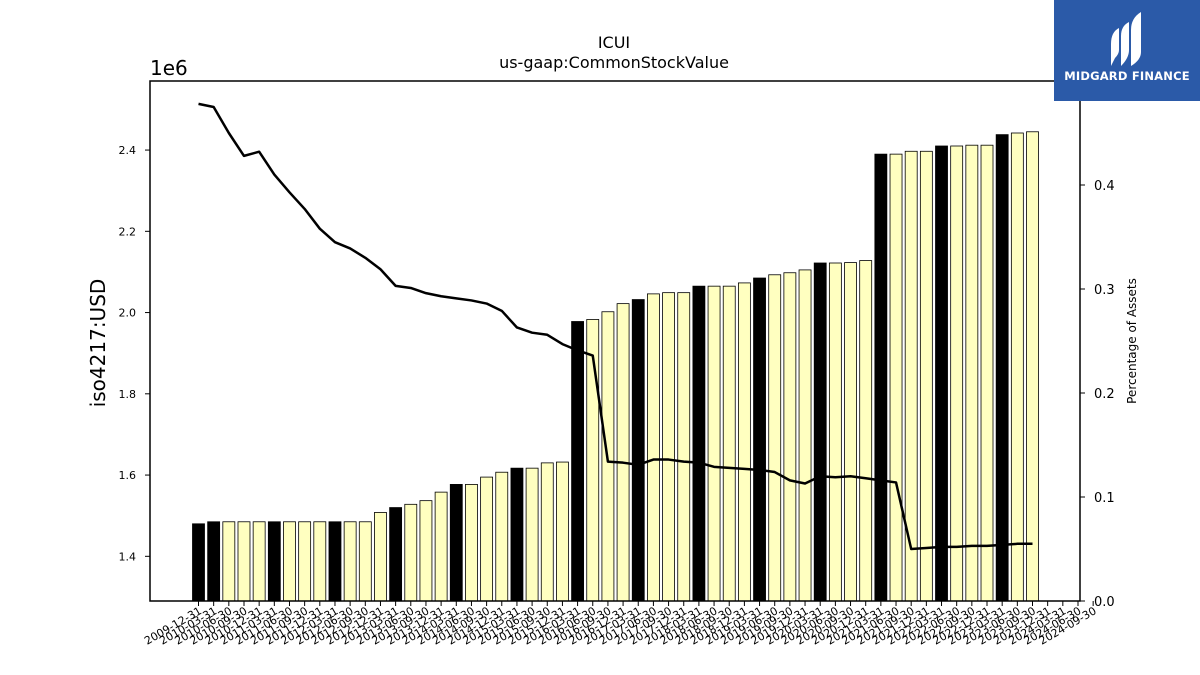  What do you see at coordinates (128, 556) in the screenshot?
I see `y-tick-label: 1.4` at bounding box center [128, 556].